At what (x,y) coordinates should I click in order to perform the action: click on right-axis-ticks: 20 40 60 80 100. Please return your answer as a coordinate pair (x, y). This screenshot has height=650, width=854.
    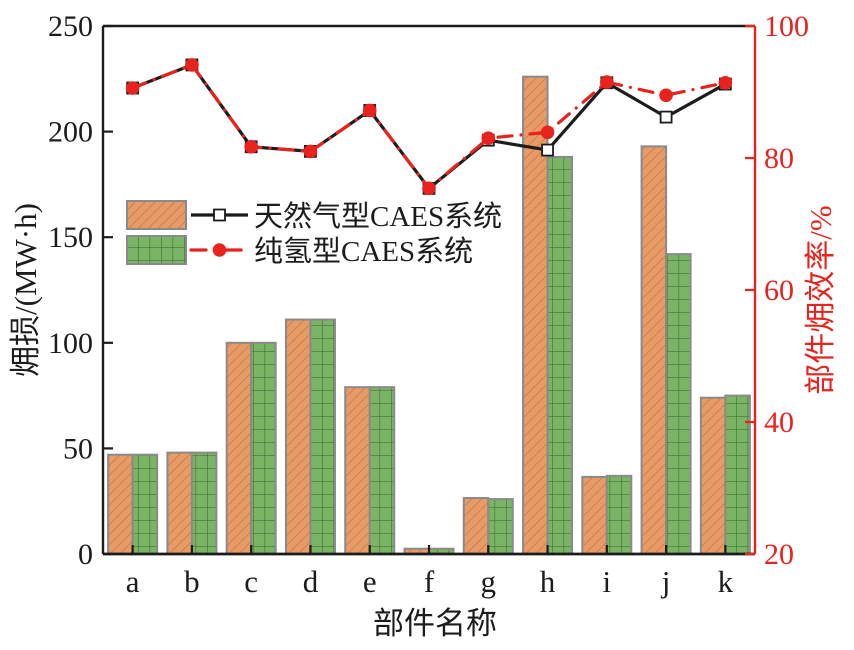
    Looking at the image, I should click on (777, 290).